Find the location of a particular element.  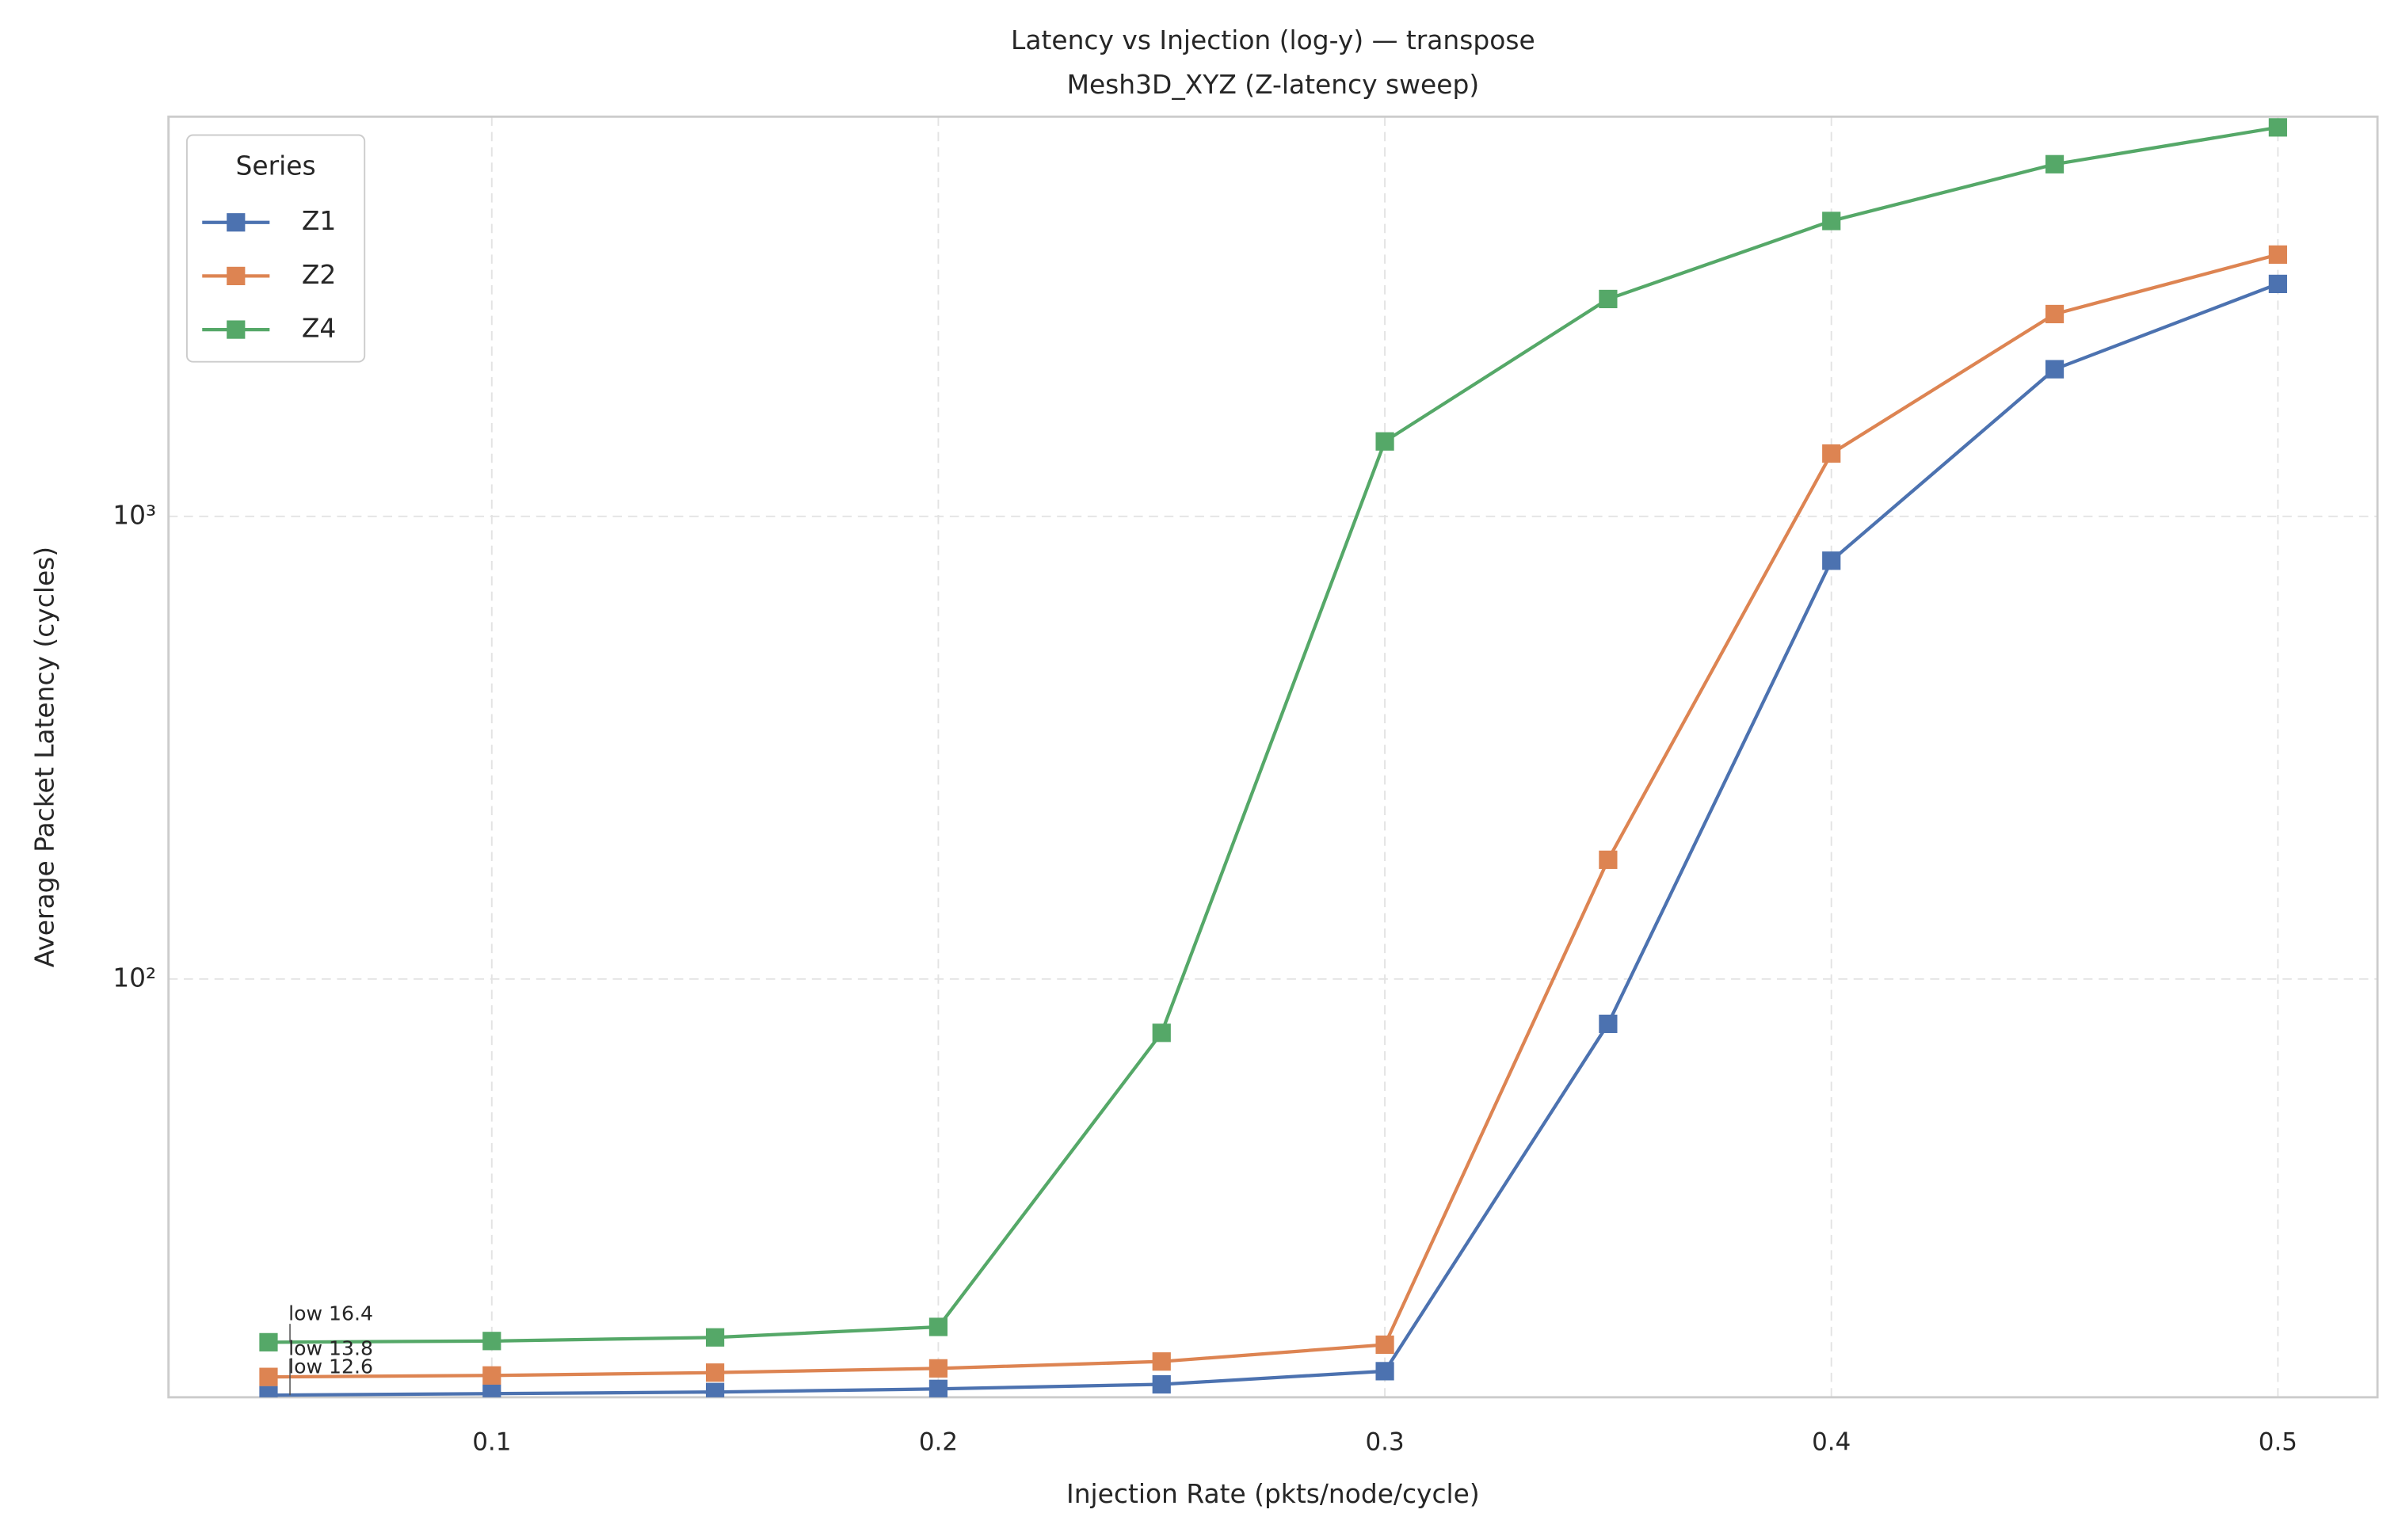

x-tick-label: 0.5 is located at coordinates (2278, 1442).